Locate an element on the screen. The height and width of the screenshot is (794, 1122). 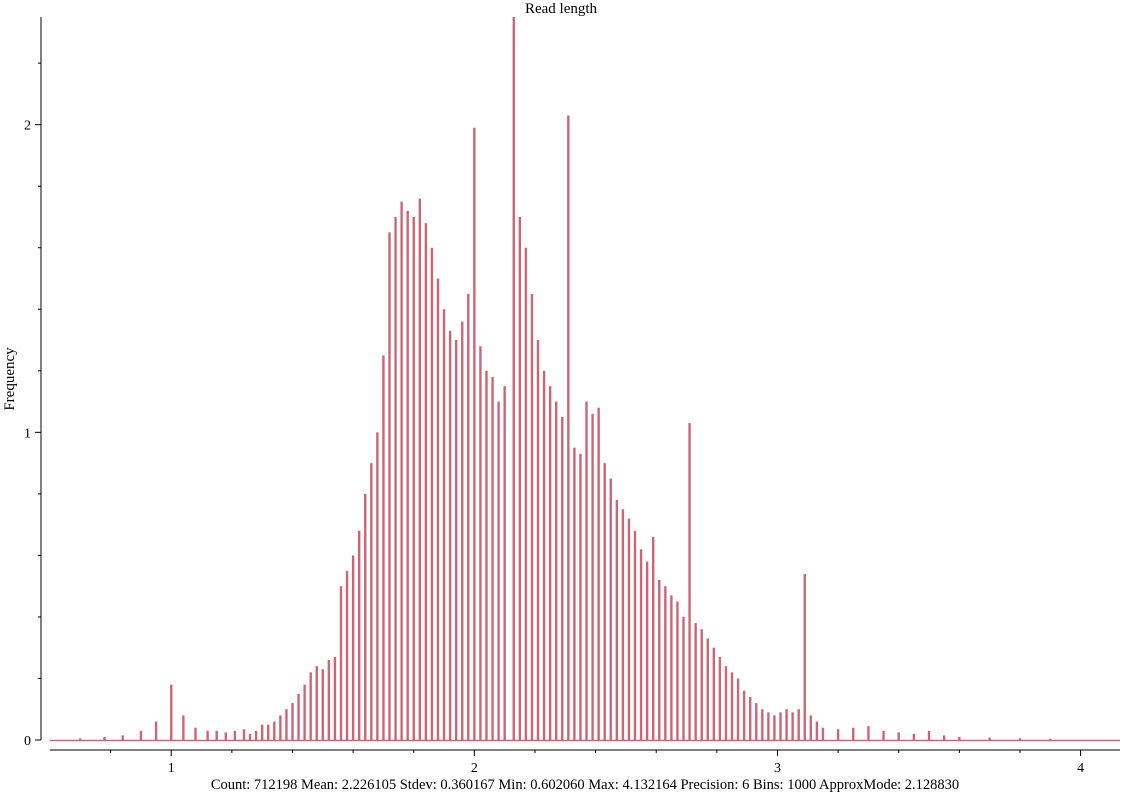
x-tick-label: 3 is located at coordinates (777, 768).